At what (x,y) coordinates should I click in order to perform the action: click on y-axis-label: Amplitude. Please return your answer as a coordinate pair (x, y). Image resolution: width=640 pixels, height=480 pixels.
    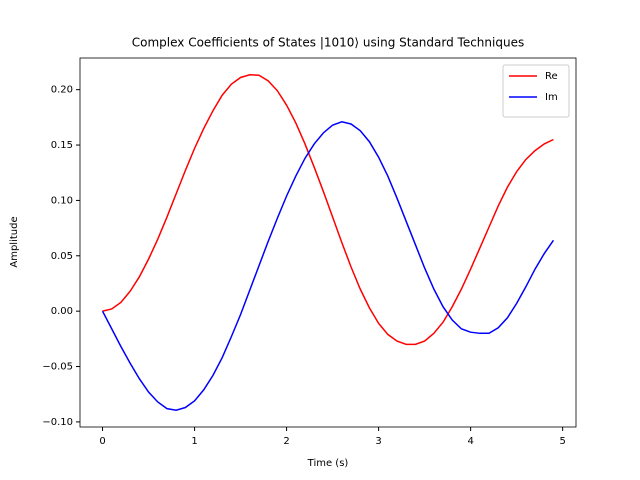
    Looking at the image, I should click on (14, 241).